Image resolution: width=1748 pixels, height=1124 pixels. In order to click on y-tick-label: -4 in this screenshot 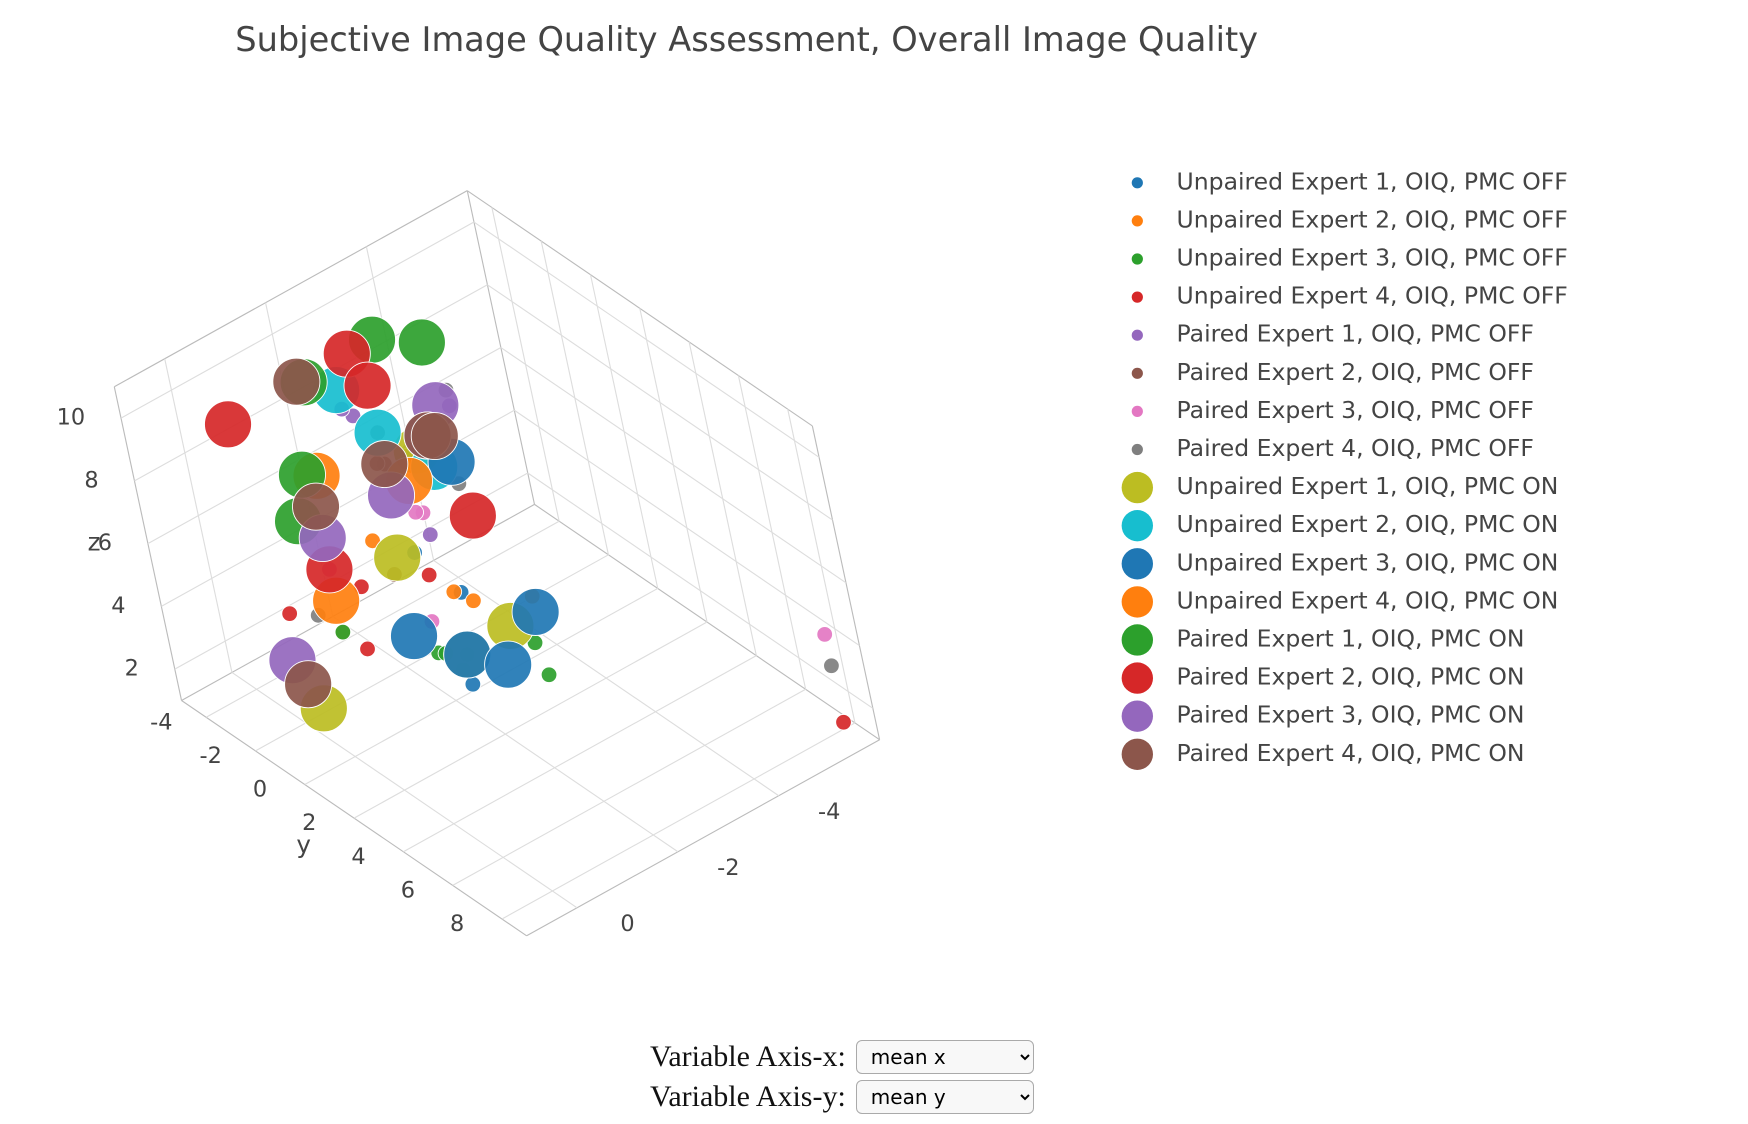, I will do `click(161, 722)`.